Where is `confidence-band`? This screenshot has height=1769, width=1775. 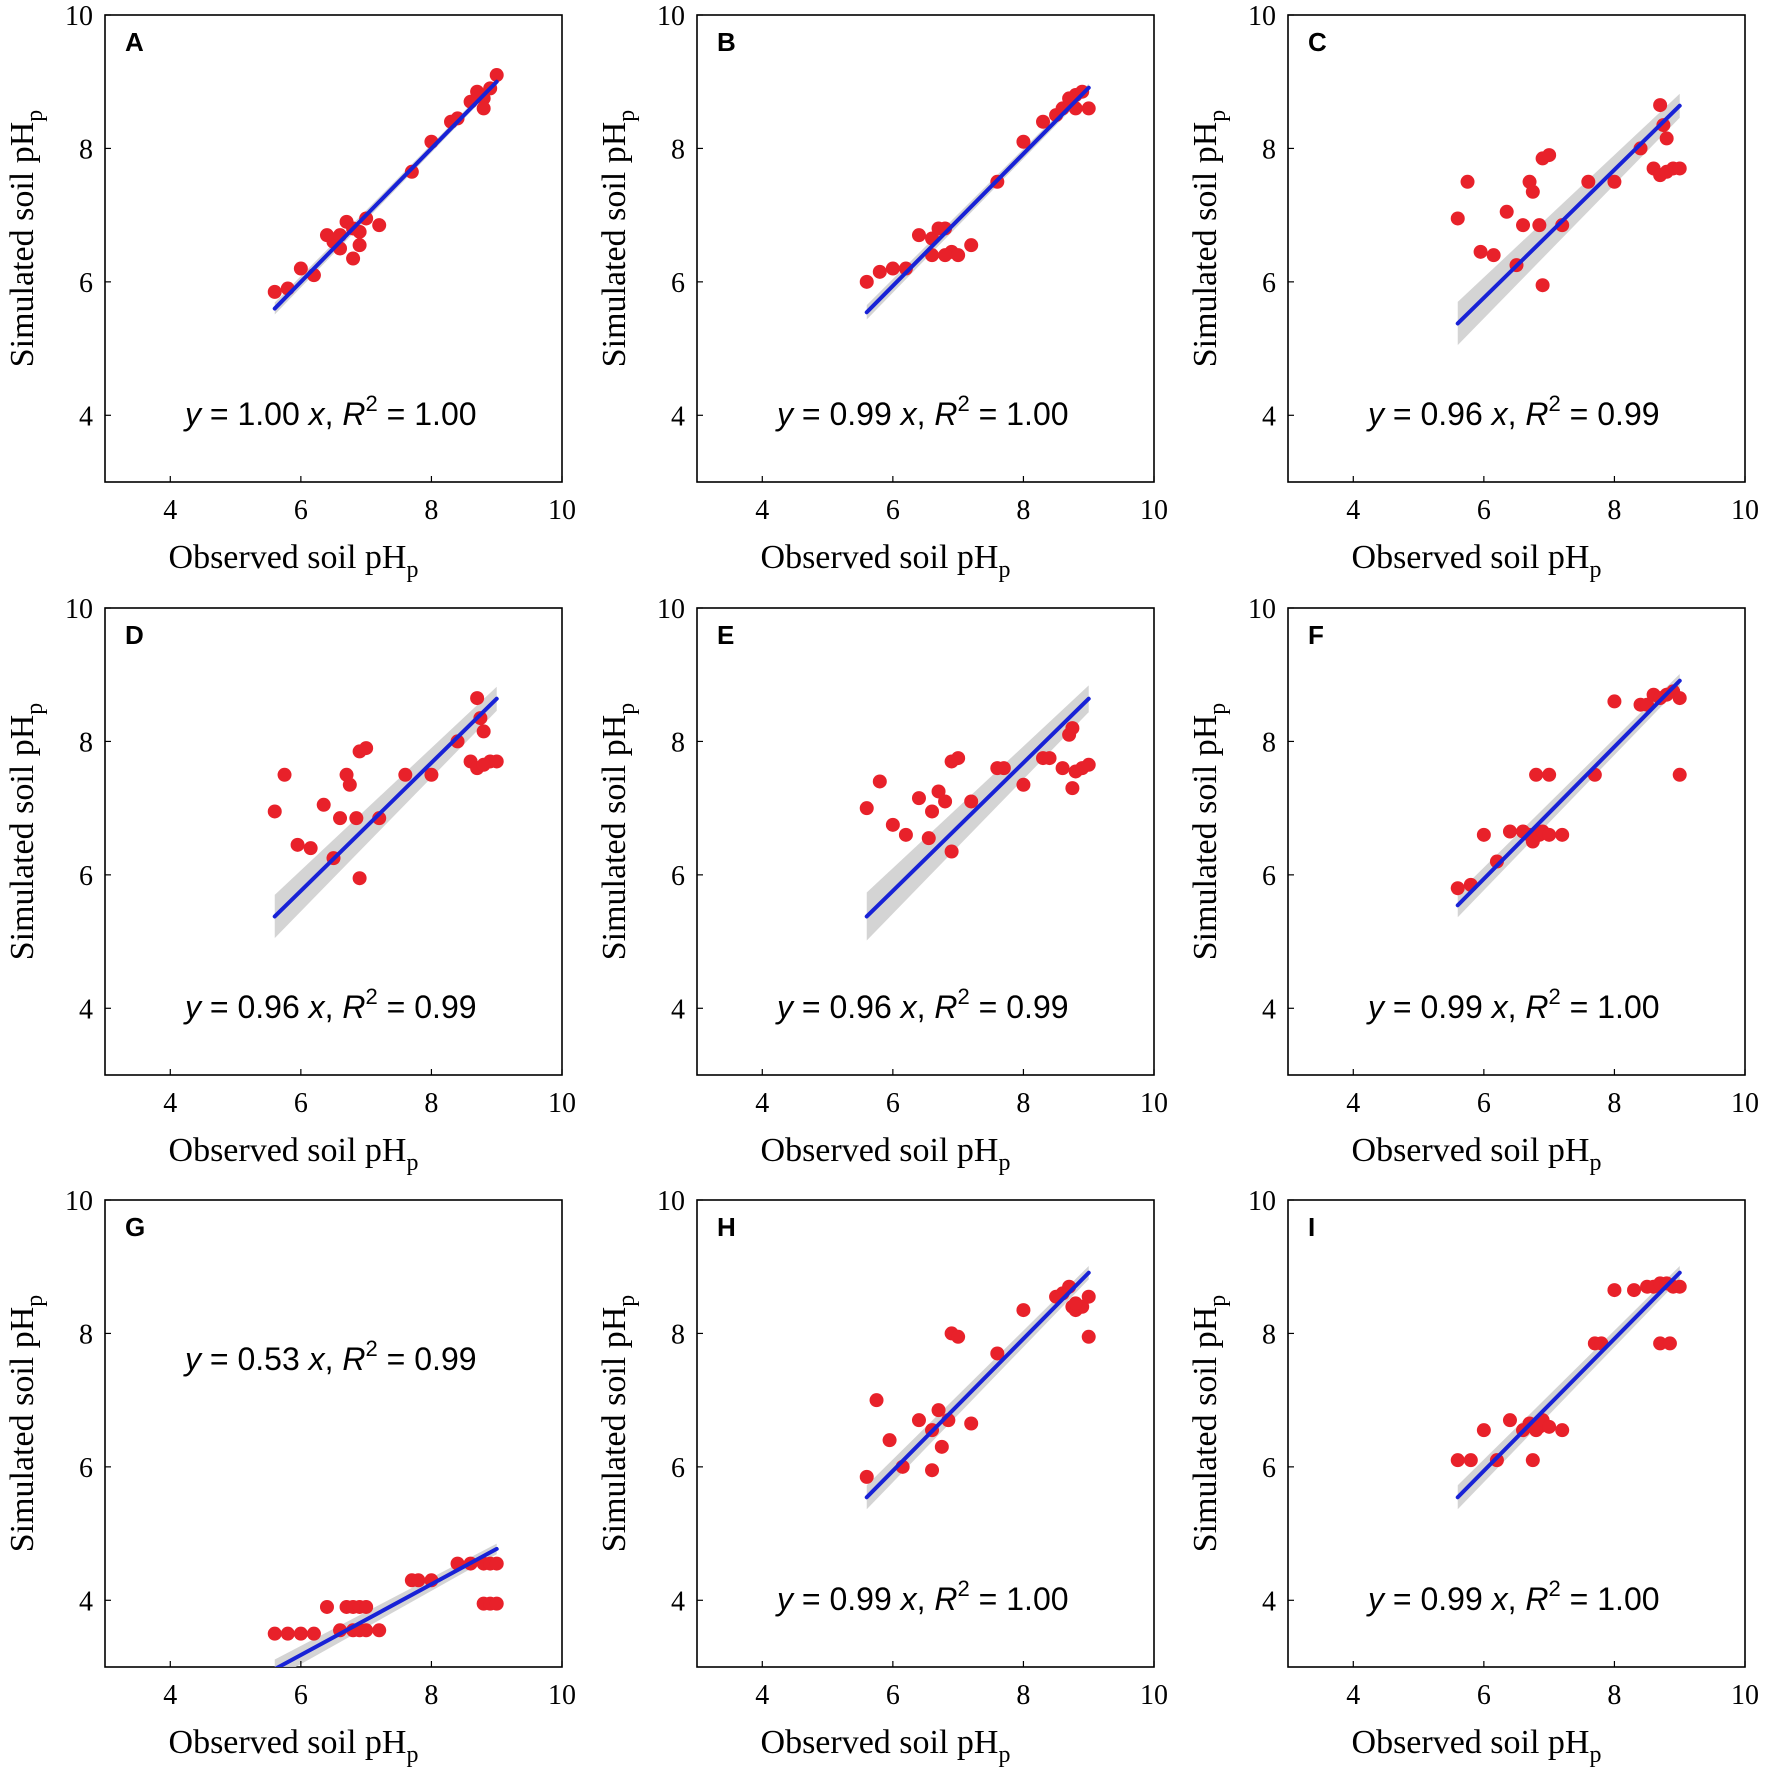 confidence-band is located at coordinates (1568, 219).